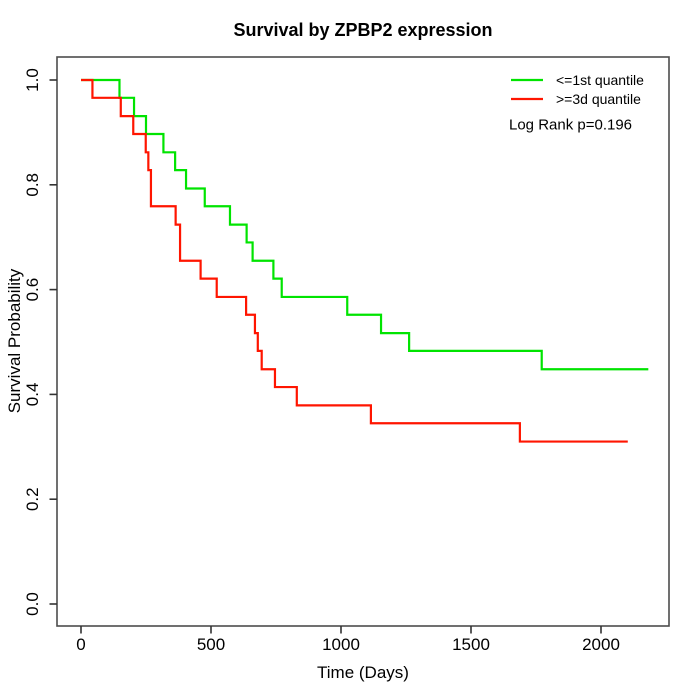 Image resolution: width=700 pixels, height=700 pixels. What do you see at coordinates (32, 185) in the screenshot?
I see `y-tick-label: 0.8` at bounding box center [32, 185].